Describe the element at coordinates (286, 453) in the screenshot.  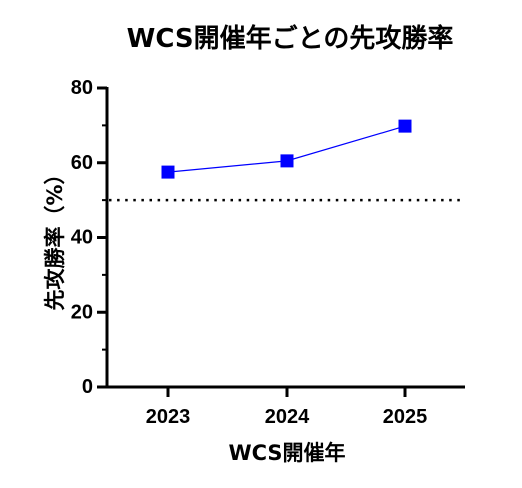
I see `x-axis-label: WCS開催年` at that location.